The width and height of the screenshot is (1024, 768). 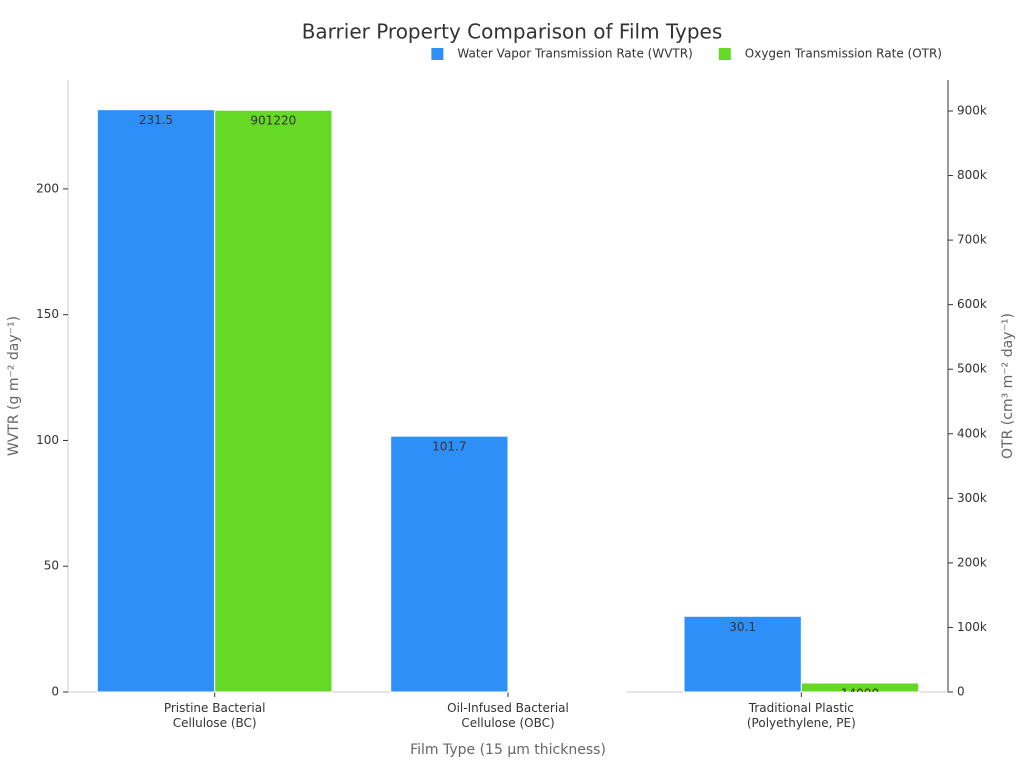 What do you see at coordinates (972, 433) in the screenshot?
I see `y2-tick-label: 400k` at bounding box center [972, 433].